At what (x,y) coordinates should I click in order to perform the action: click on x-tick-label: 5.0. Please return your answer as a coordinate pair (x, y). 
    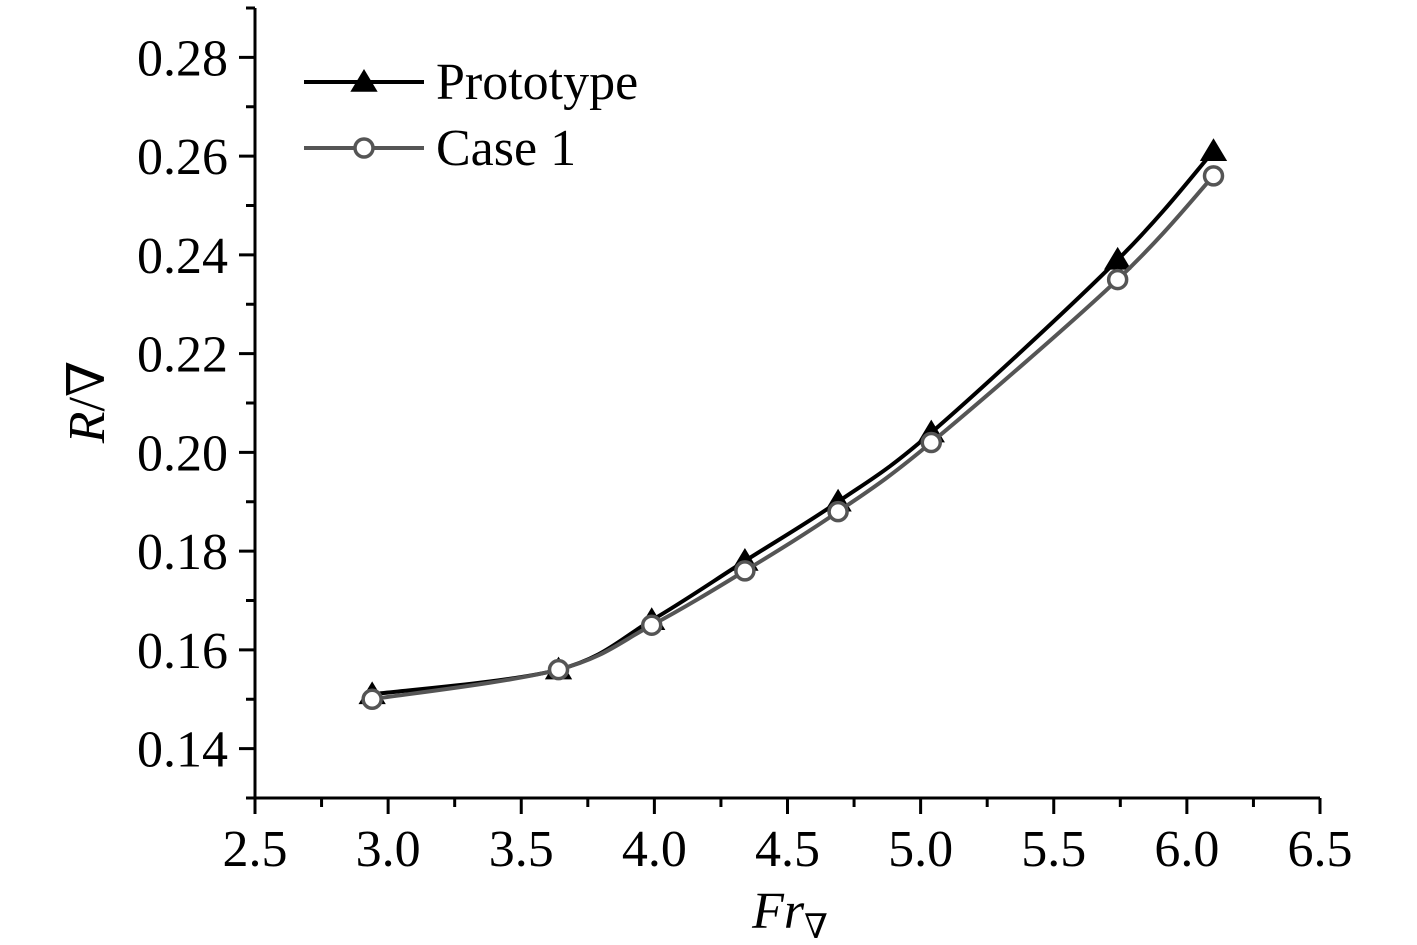
    Looking at the image, I should click on (920, 849).